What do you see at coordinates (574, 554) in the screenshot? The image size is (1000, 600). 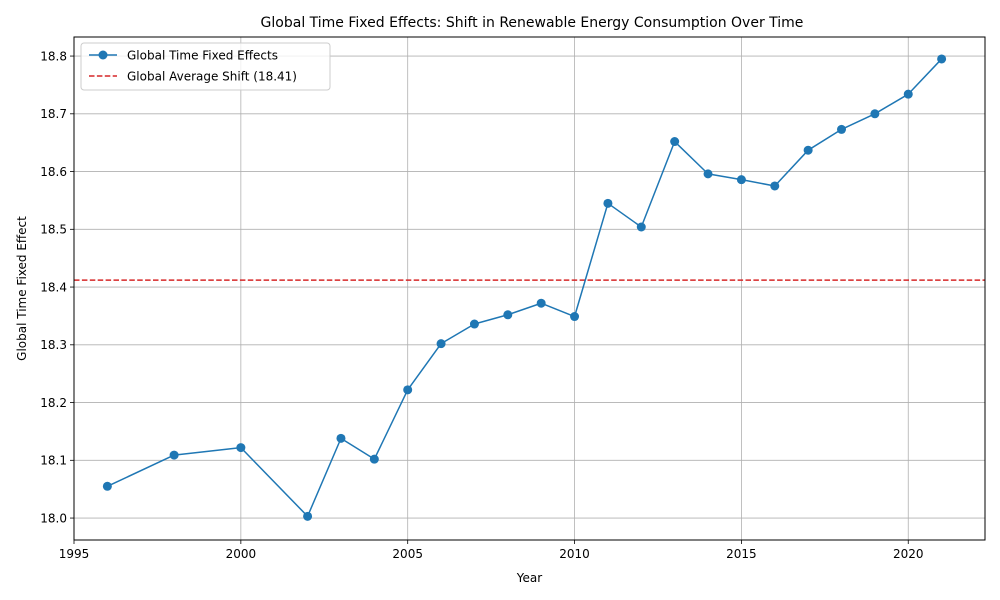 I see `x-tick-label: 2010` at bounding box center [574, 554].